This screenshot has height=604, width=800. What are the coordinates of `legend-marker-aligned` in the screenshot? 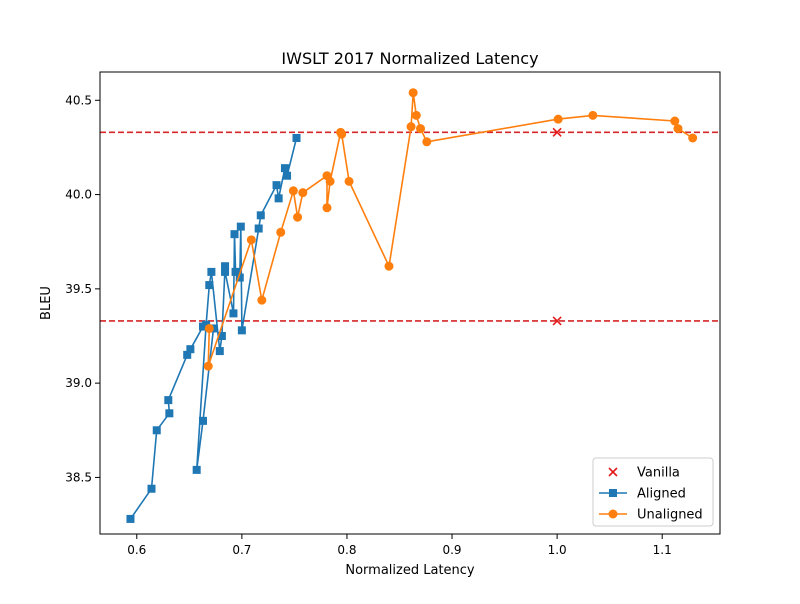 It's located at (613, 493).